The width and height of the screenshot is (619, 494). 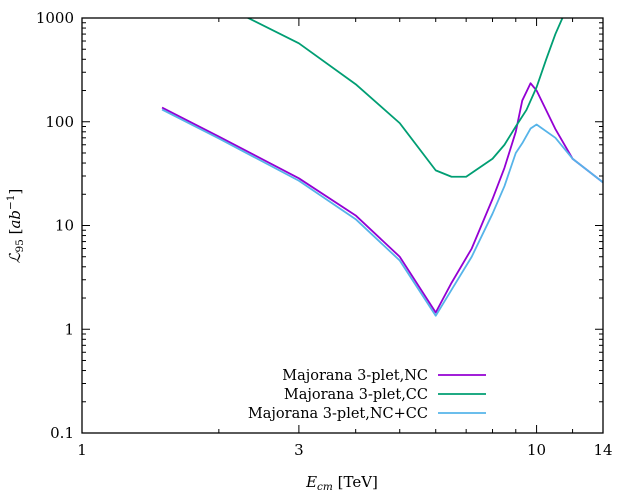 I want to click on y-tick-label: 10, so click(x=64, y=226).